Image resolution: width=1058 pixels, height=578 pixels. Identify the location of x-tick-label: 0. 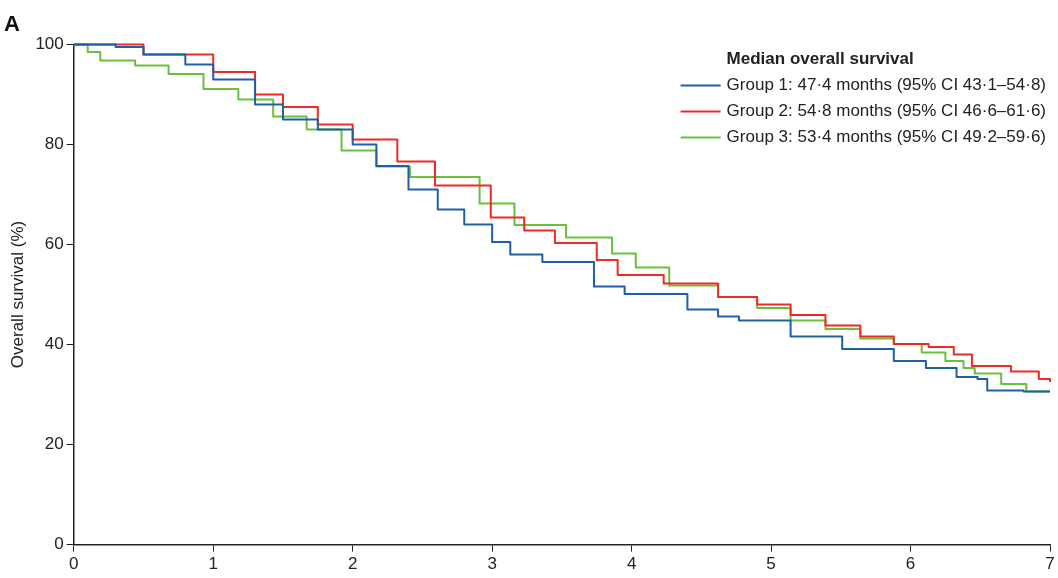
(74, 564).